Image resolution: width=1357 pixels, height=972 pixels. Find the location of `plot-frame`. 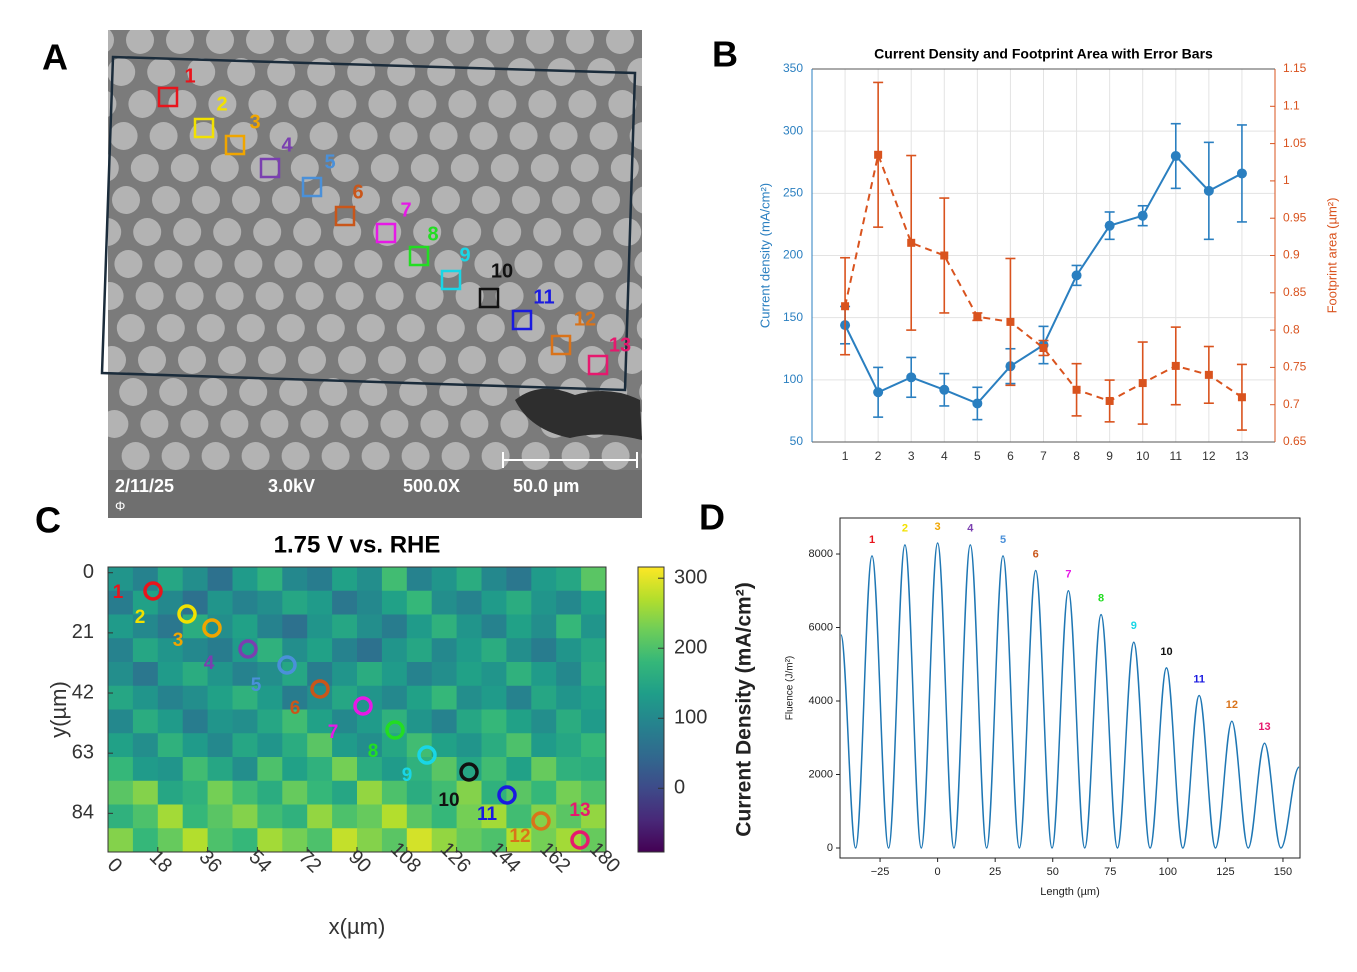

plot-frame is located at coordinates (1070, 688).